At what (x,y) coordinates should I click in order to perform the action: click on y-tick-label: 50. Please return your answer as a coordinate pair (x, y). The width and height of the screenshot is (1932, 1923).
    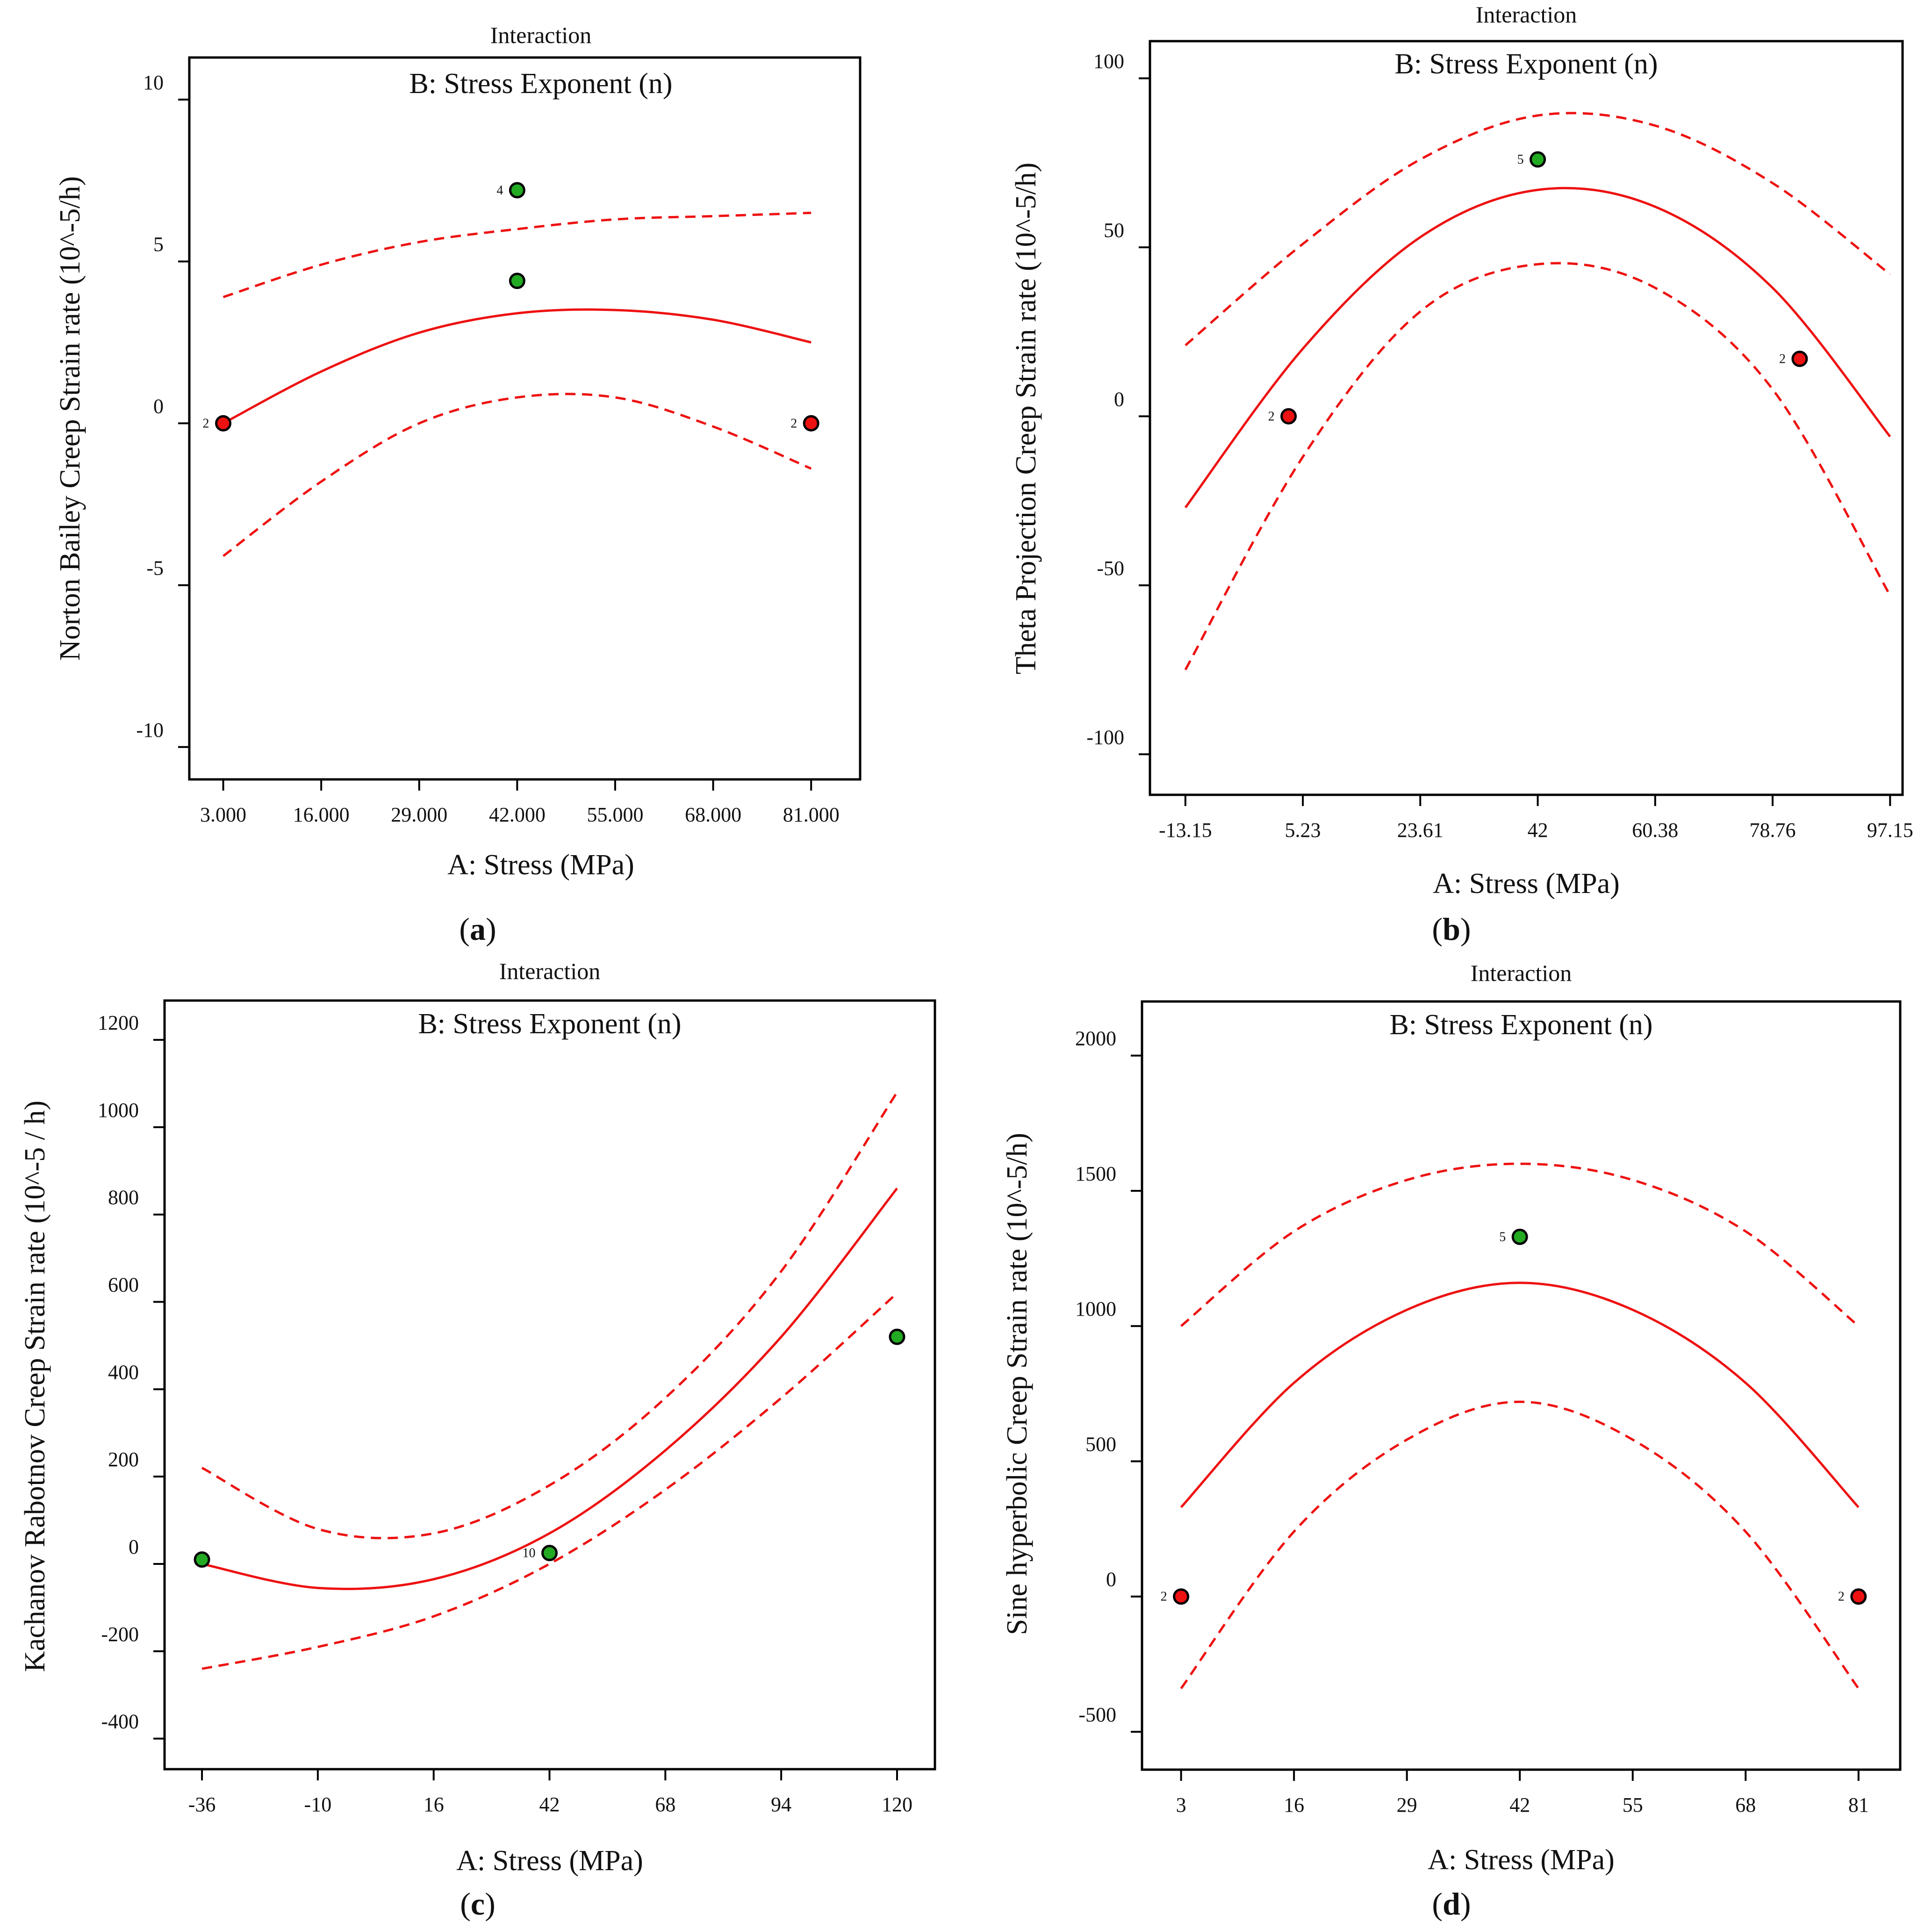
    Looking at the image, I should click on (1114, 230).